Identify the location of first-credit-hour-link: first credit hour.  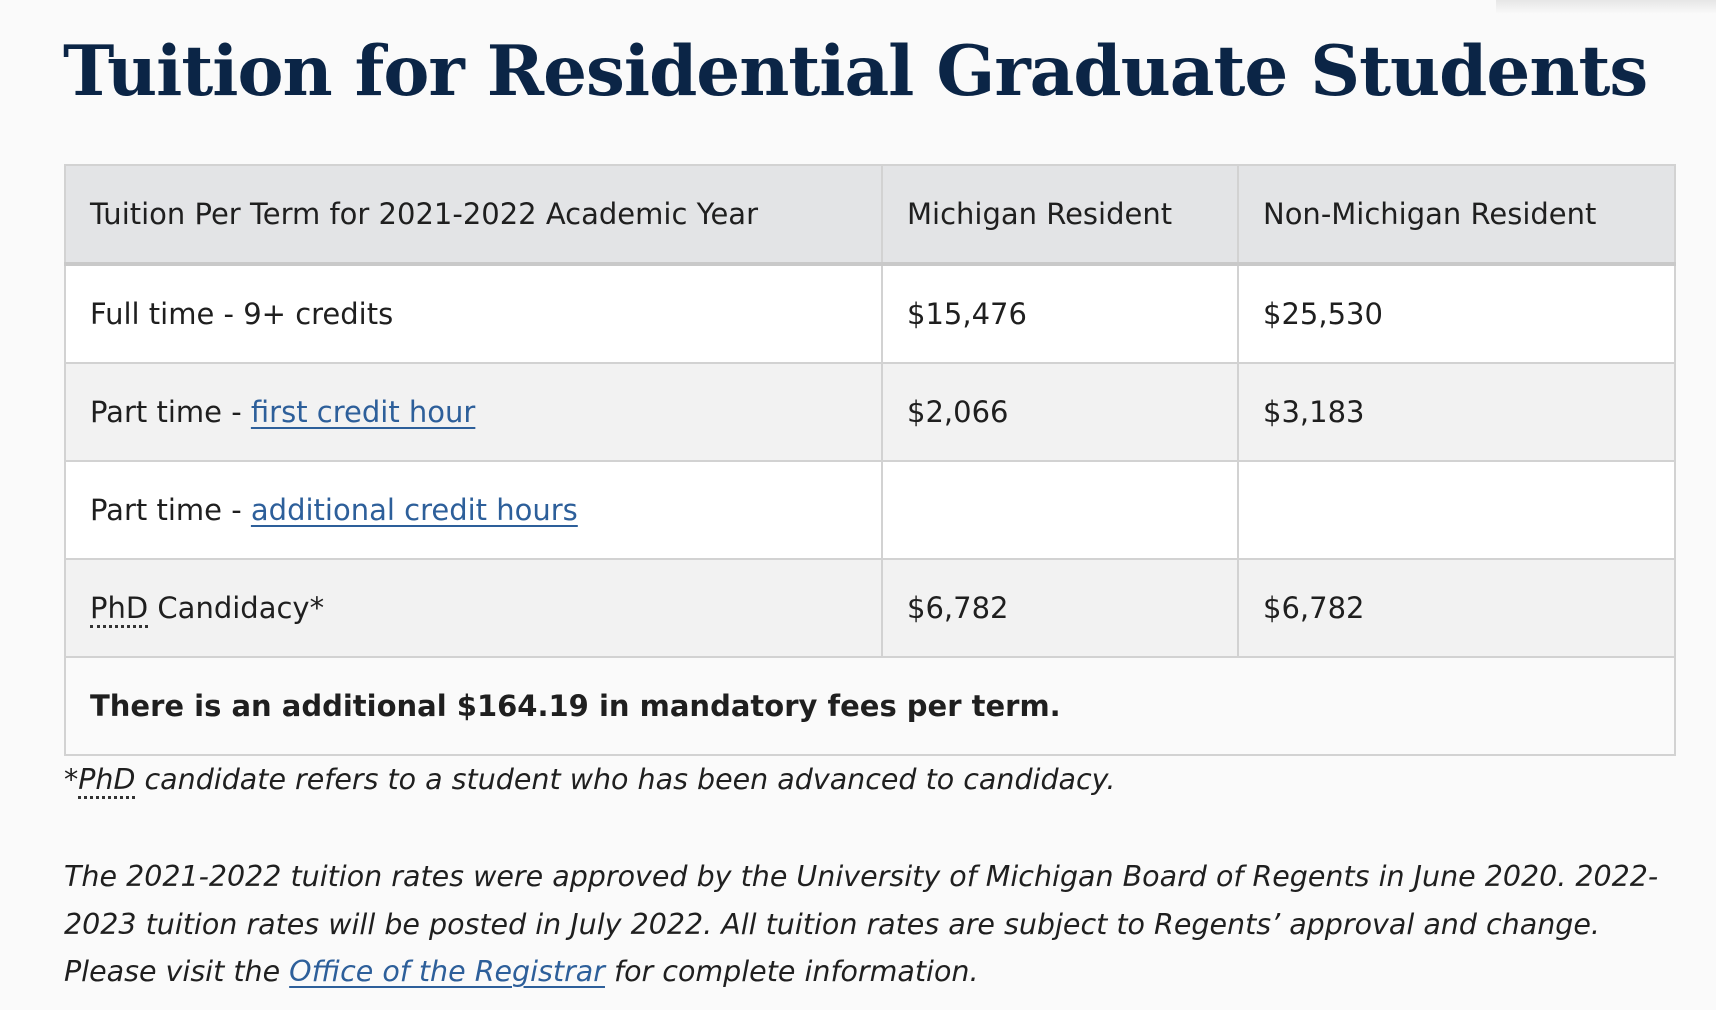
(363, 412).